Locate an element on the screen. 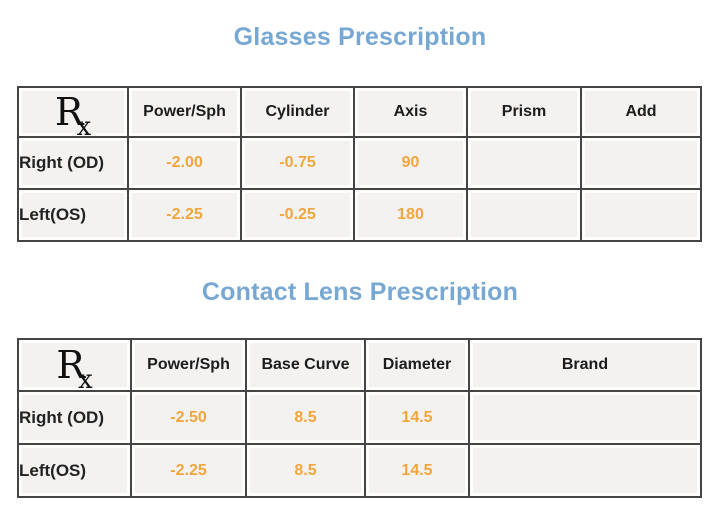 This screenshot has width=720, height=521. left-os-cylinder: -0.25 is located at coordinates (297, 215).